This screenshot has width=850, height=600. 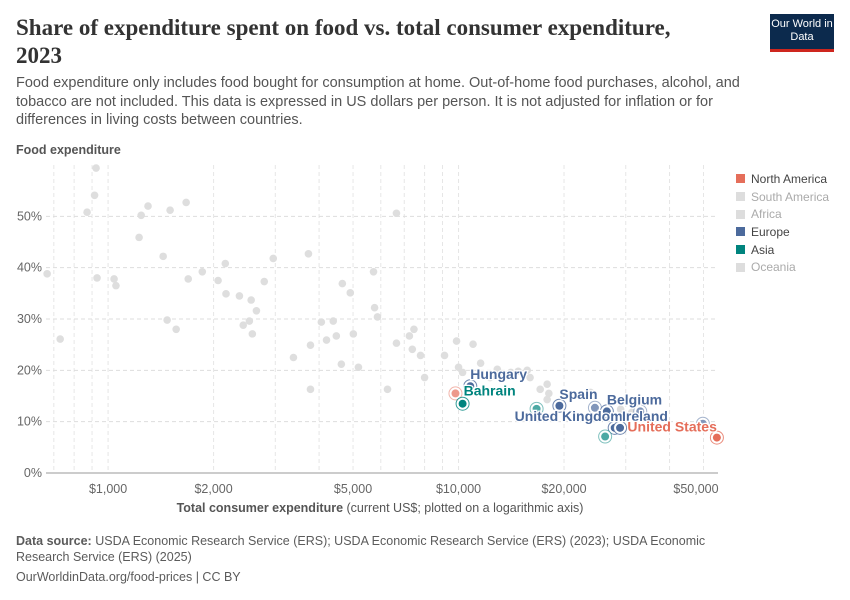 I want to click on x-tick-label: $1,000, so click(x=108, y=489).